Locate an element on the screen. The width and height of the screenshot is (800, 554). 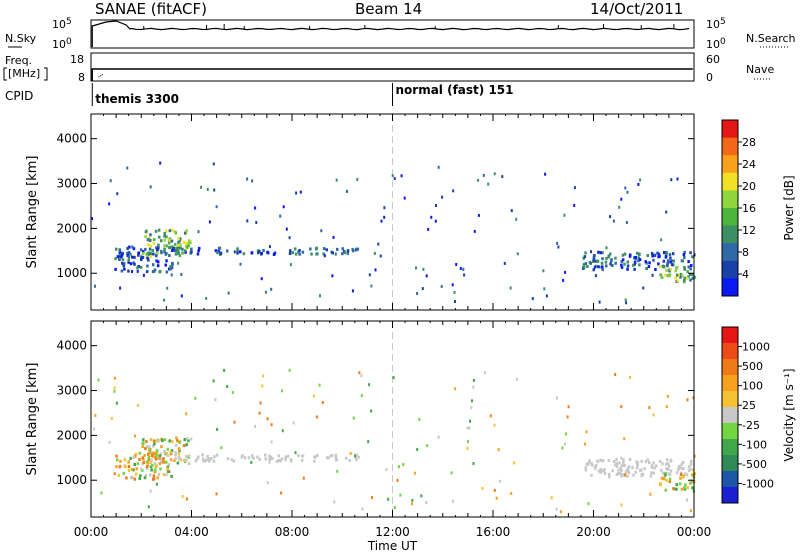
velocity-colorbar-tick-2: 100 is located at coordinates (752, 386).